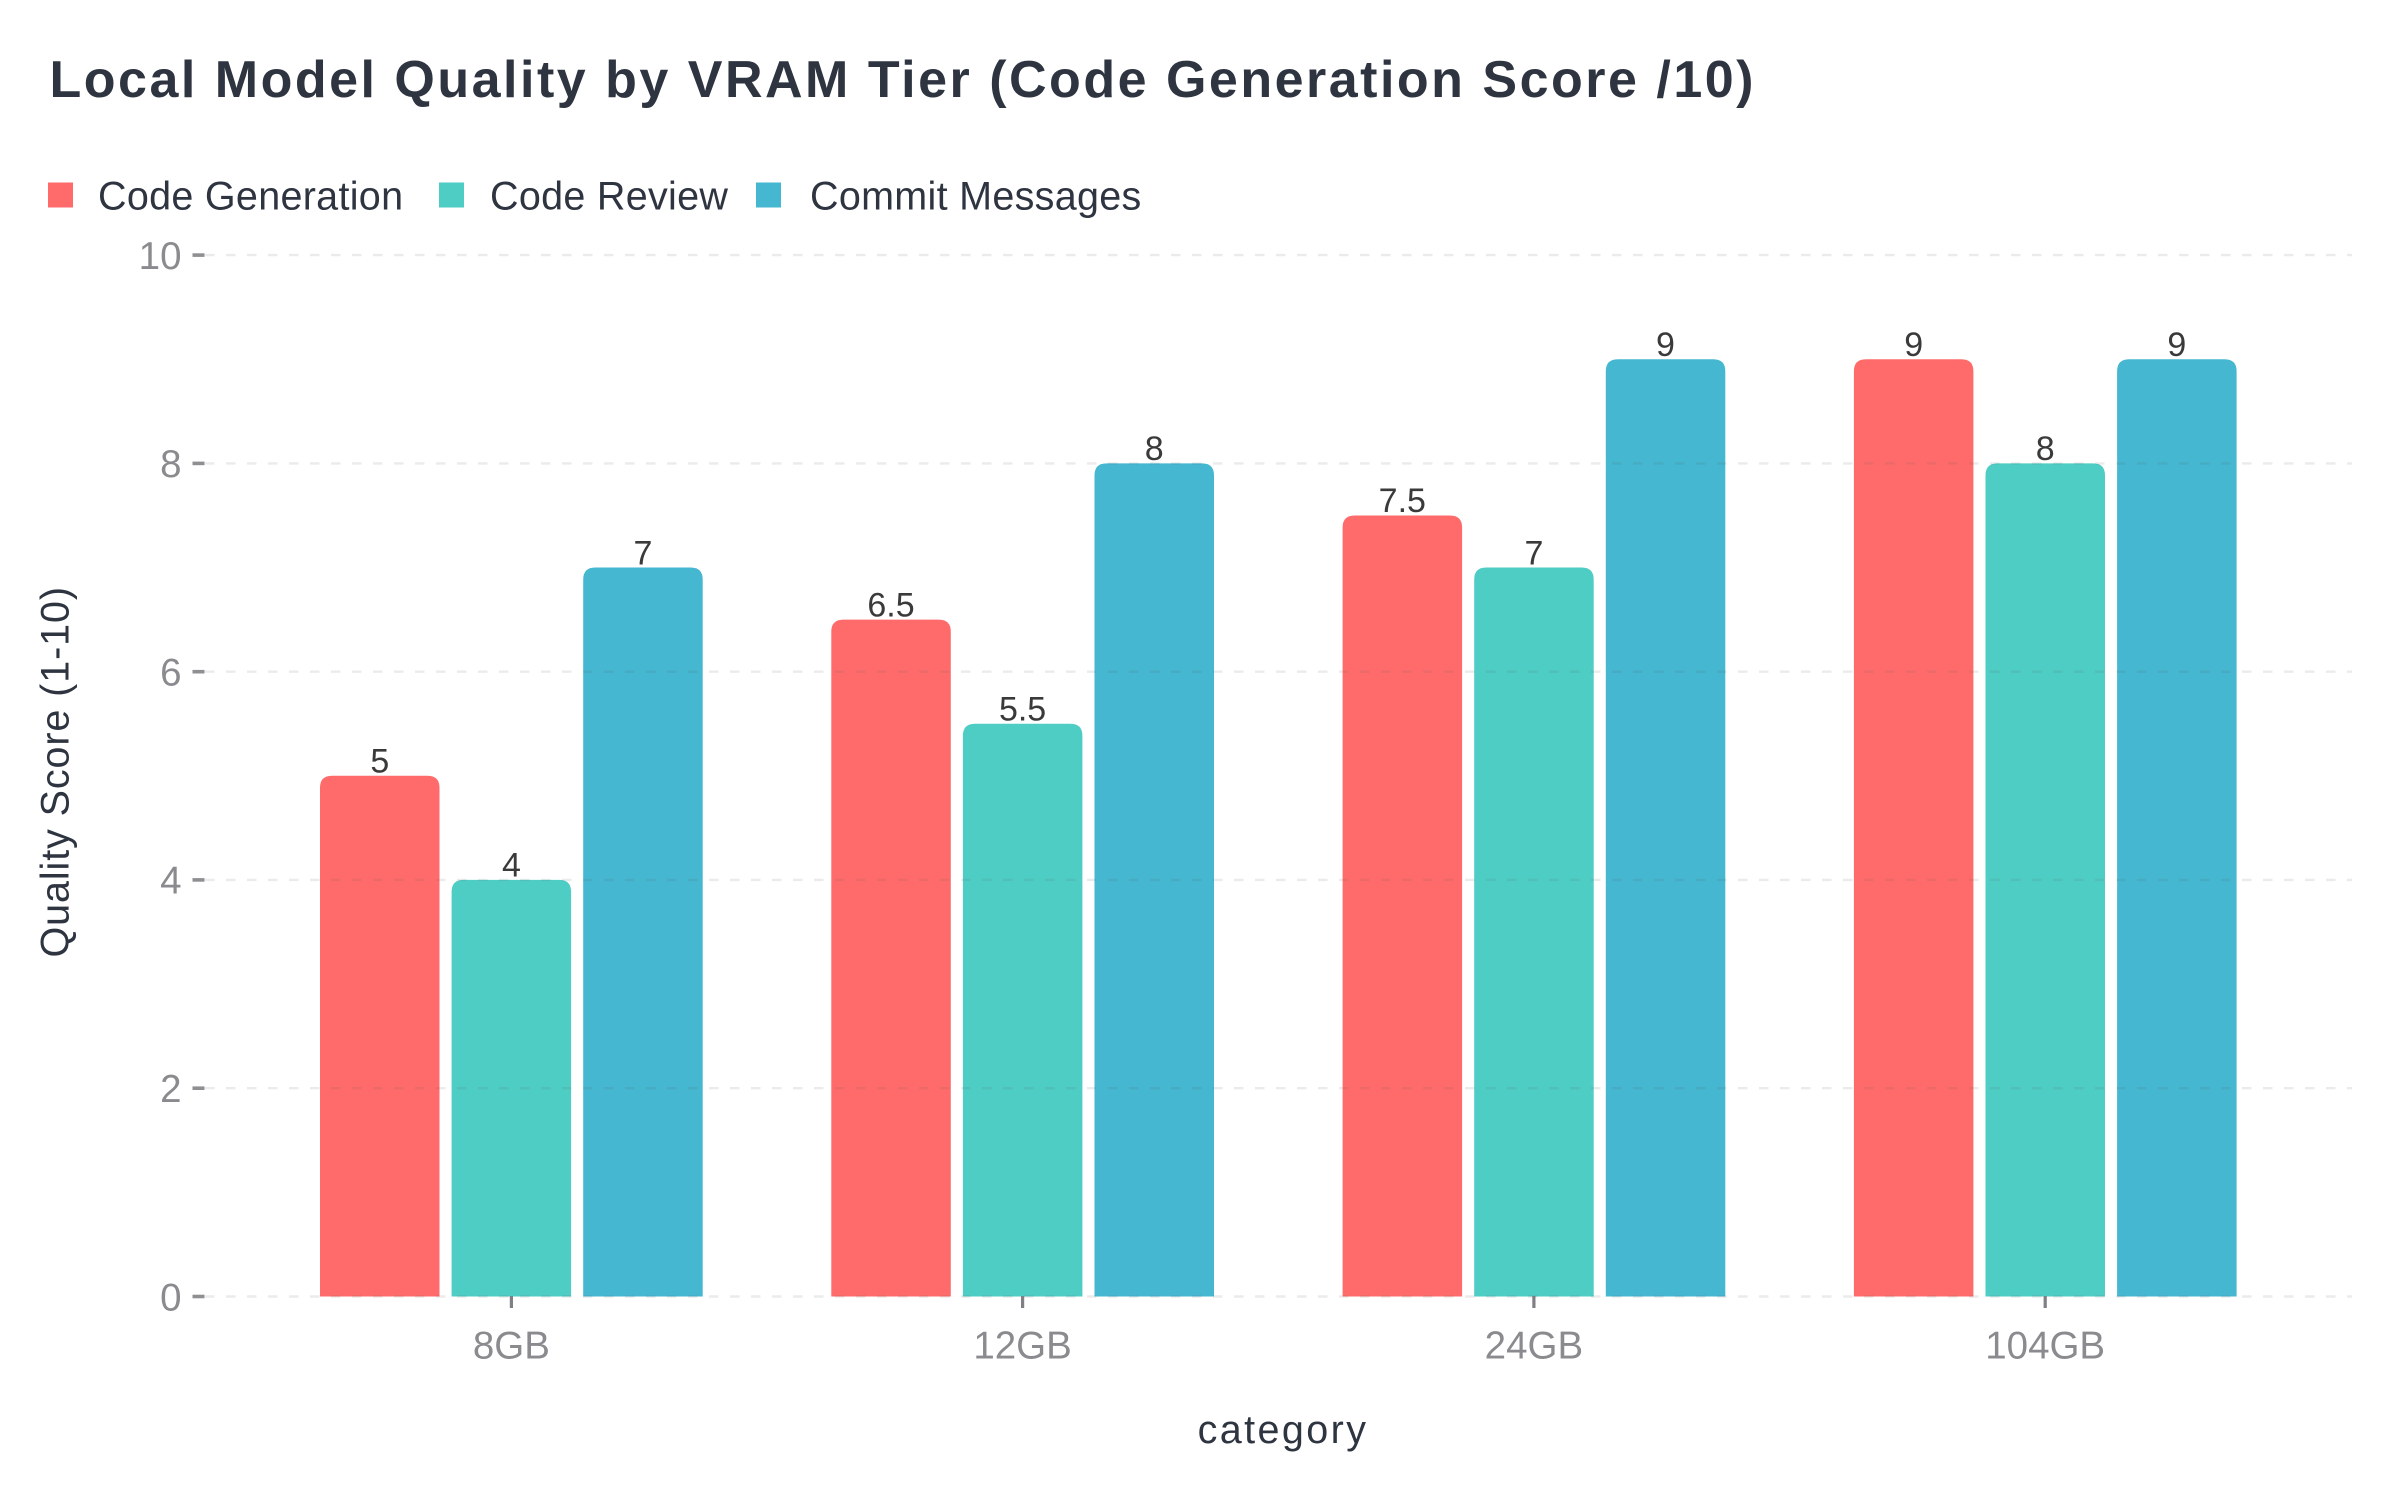 Image resolution: width=2400 pixels, height=1500 pixels. What do you see at coordinates (1283, 1430) in the screenshot?
I see `svg-text: category` at bounding box center [1283, 1430].